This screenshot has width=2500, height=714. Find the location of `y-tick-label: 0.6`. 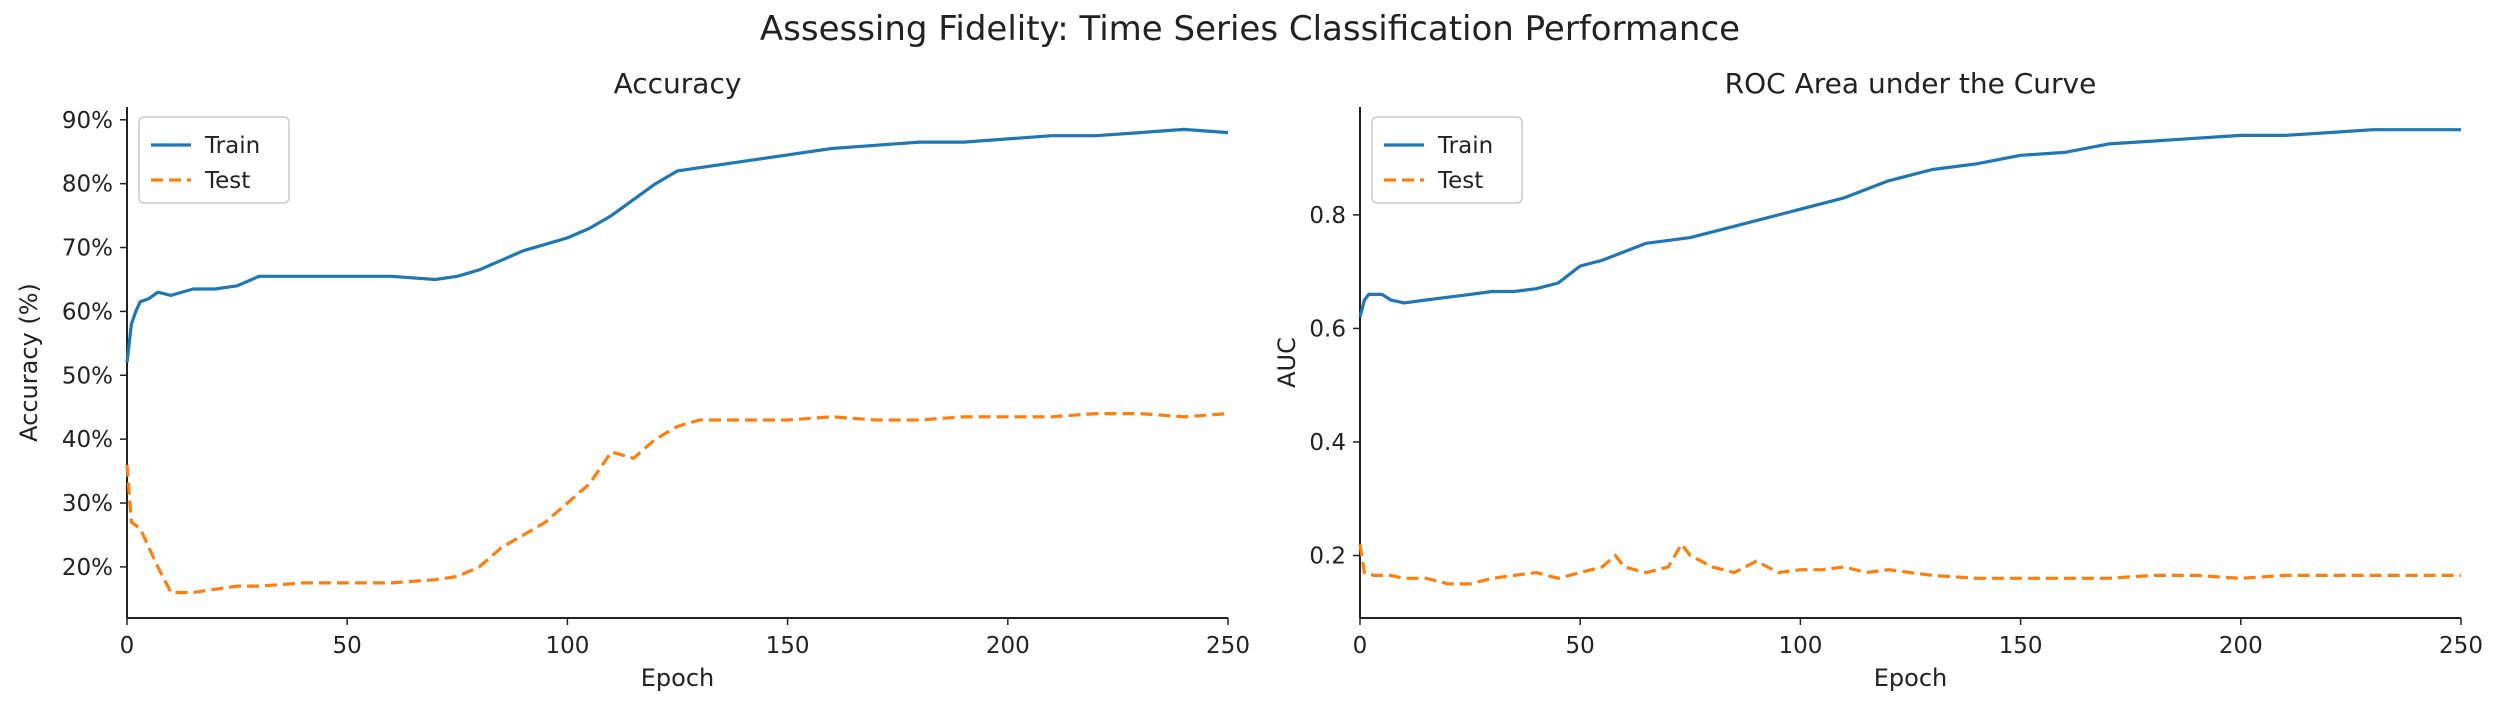

y-tick-label: 0.6 is located at coordinates (1327, 329).